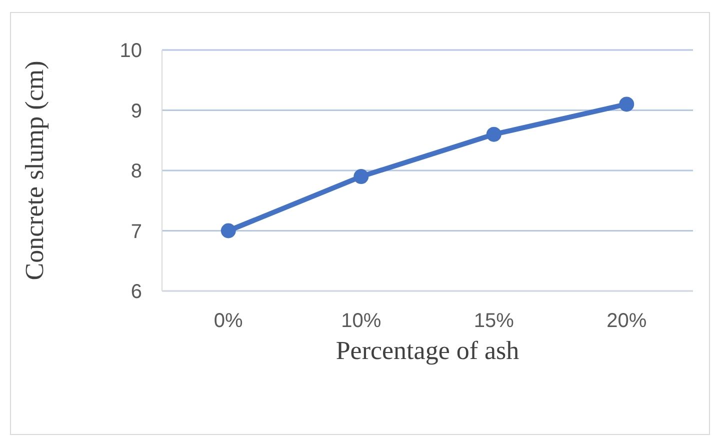  I want to click on y-tick-label: 6, so click(136, 292).